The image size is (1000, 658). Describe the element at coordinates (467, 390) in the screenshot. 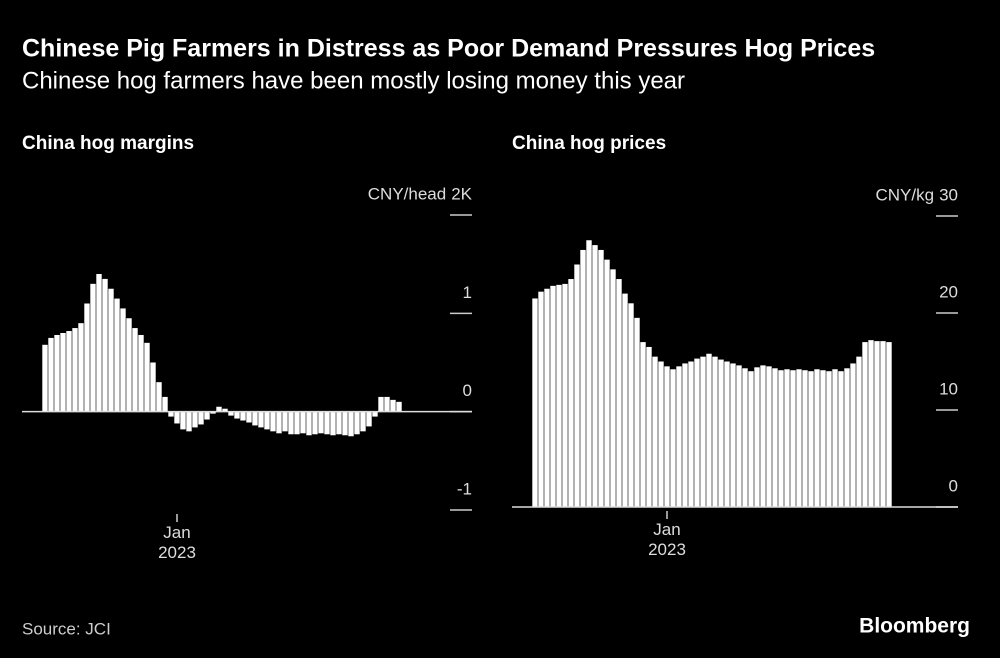

I see `y-tick-label: 0` at that location.